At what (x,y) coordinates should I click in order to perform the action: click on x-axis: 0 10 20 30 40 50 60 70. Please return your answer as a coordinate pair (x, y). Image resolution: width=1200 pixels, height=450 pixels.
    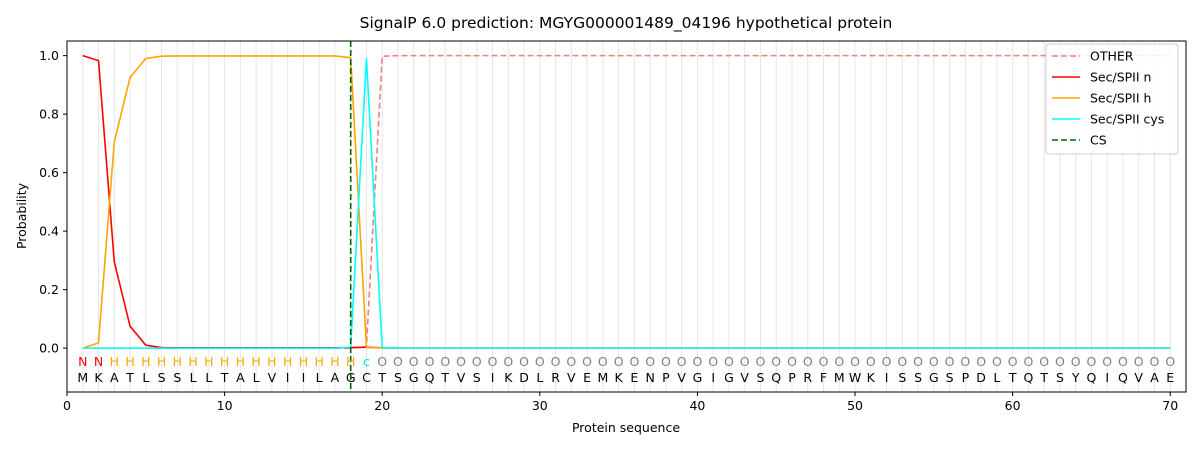
    Looking at the image, I should click on (620, 402).